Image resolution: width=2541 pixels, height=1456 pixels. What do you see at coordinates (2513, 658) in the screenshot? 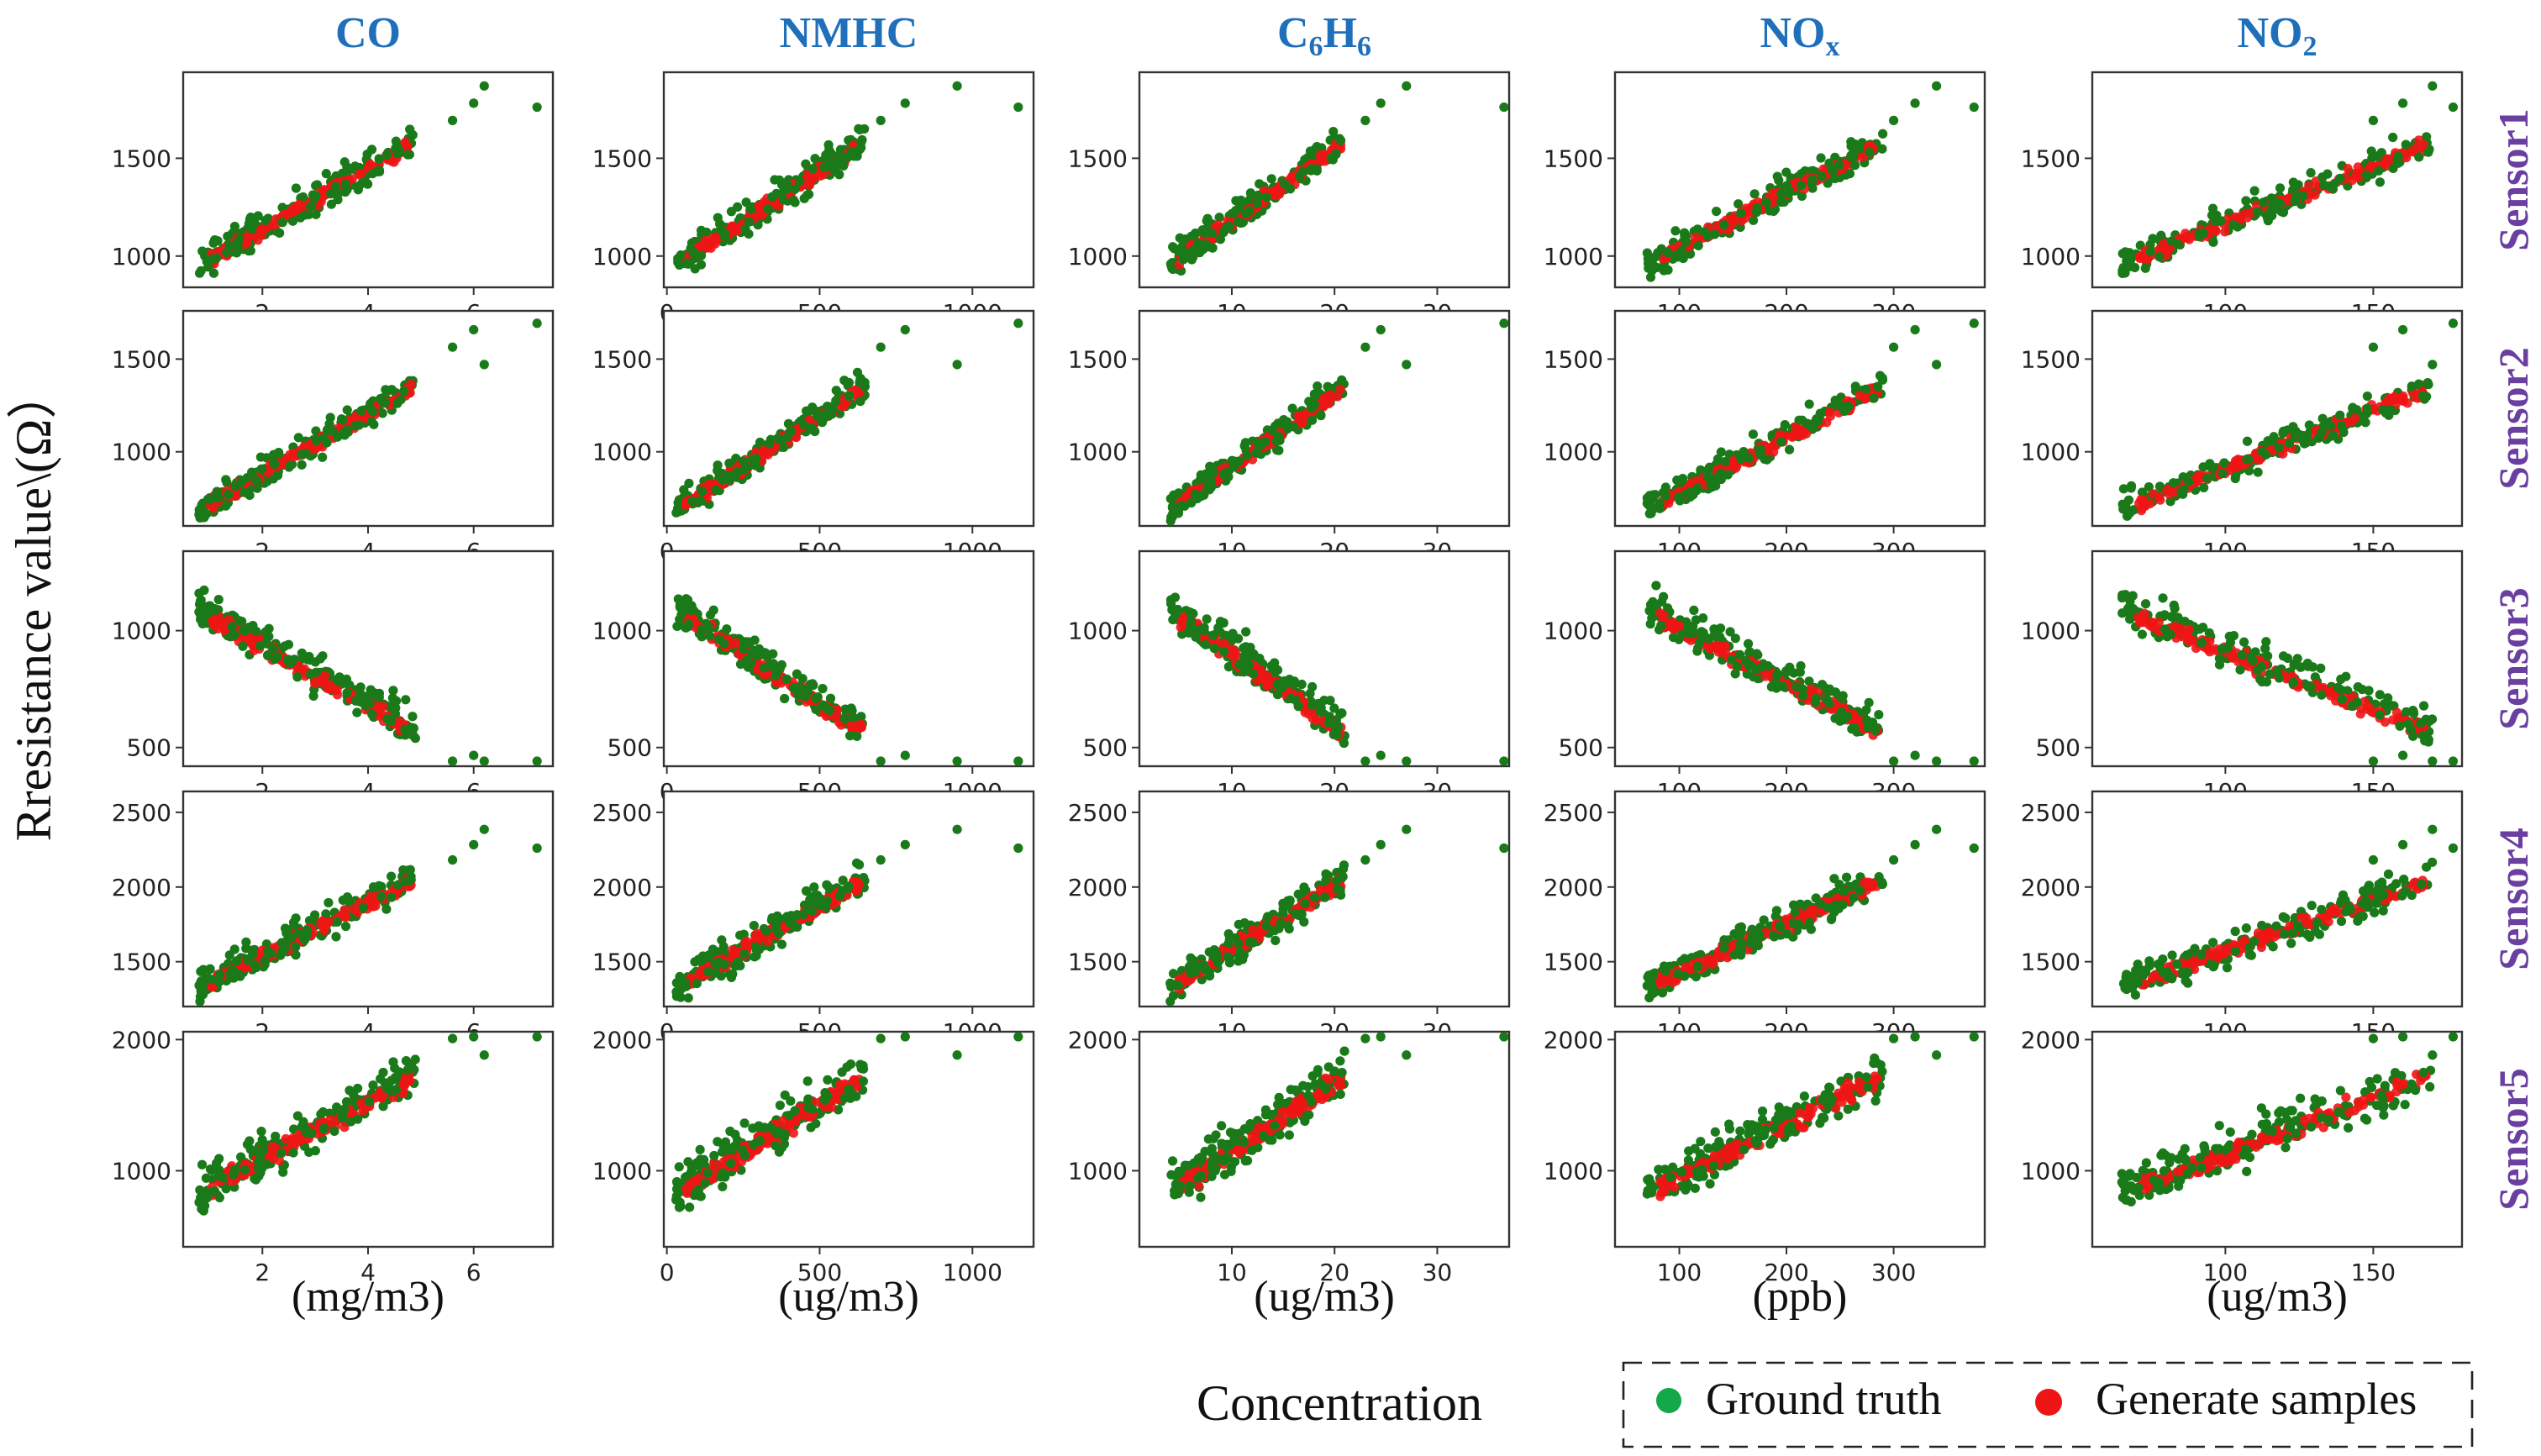
I see `row-label-sensor3: Sensor3` at bounding box center [2513, 658].